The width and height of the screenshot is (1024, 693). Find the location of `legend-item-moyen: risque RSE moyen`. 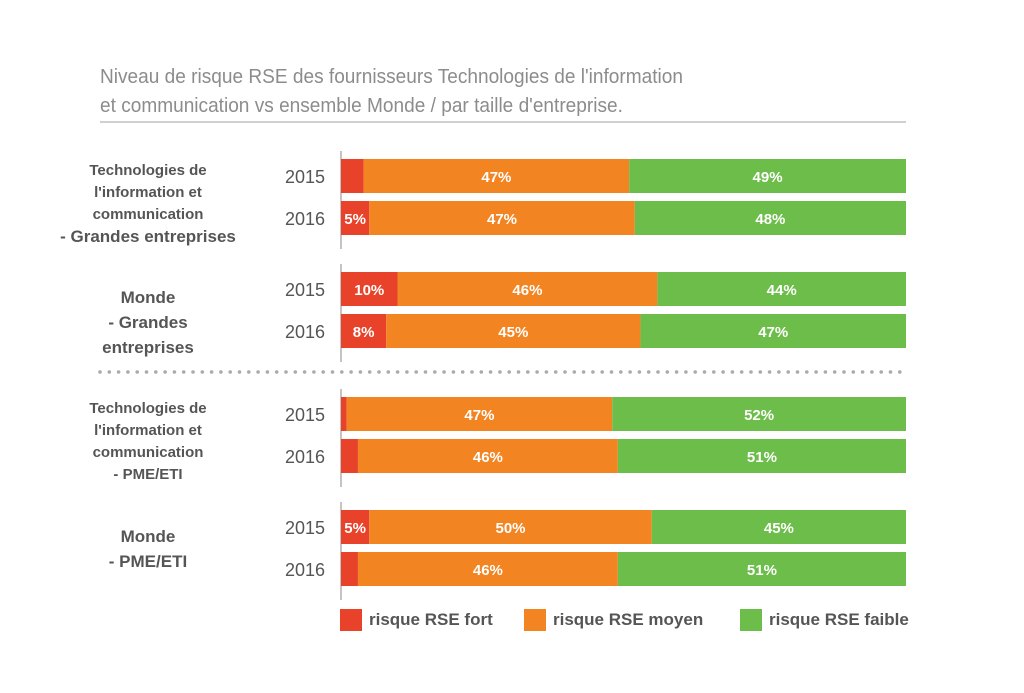

legend-item-moyen: risque RSE moyen is located at coordinates (613, 620).